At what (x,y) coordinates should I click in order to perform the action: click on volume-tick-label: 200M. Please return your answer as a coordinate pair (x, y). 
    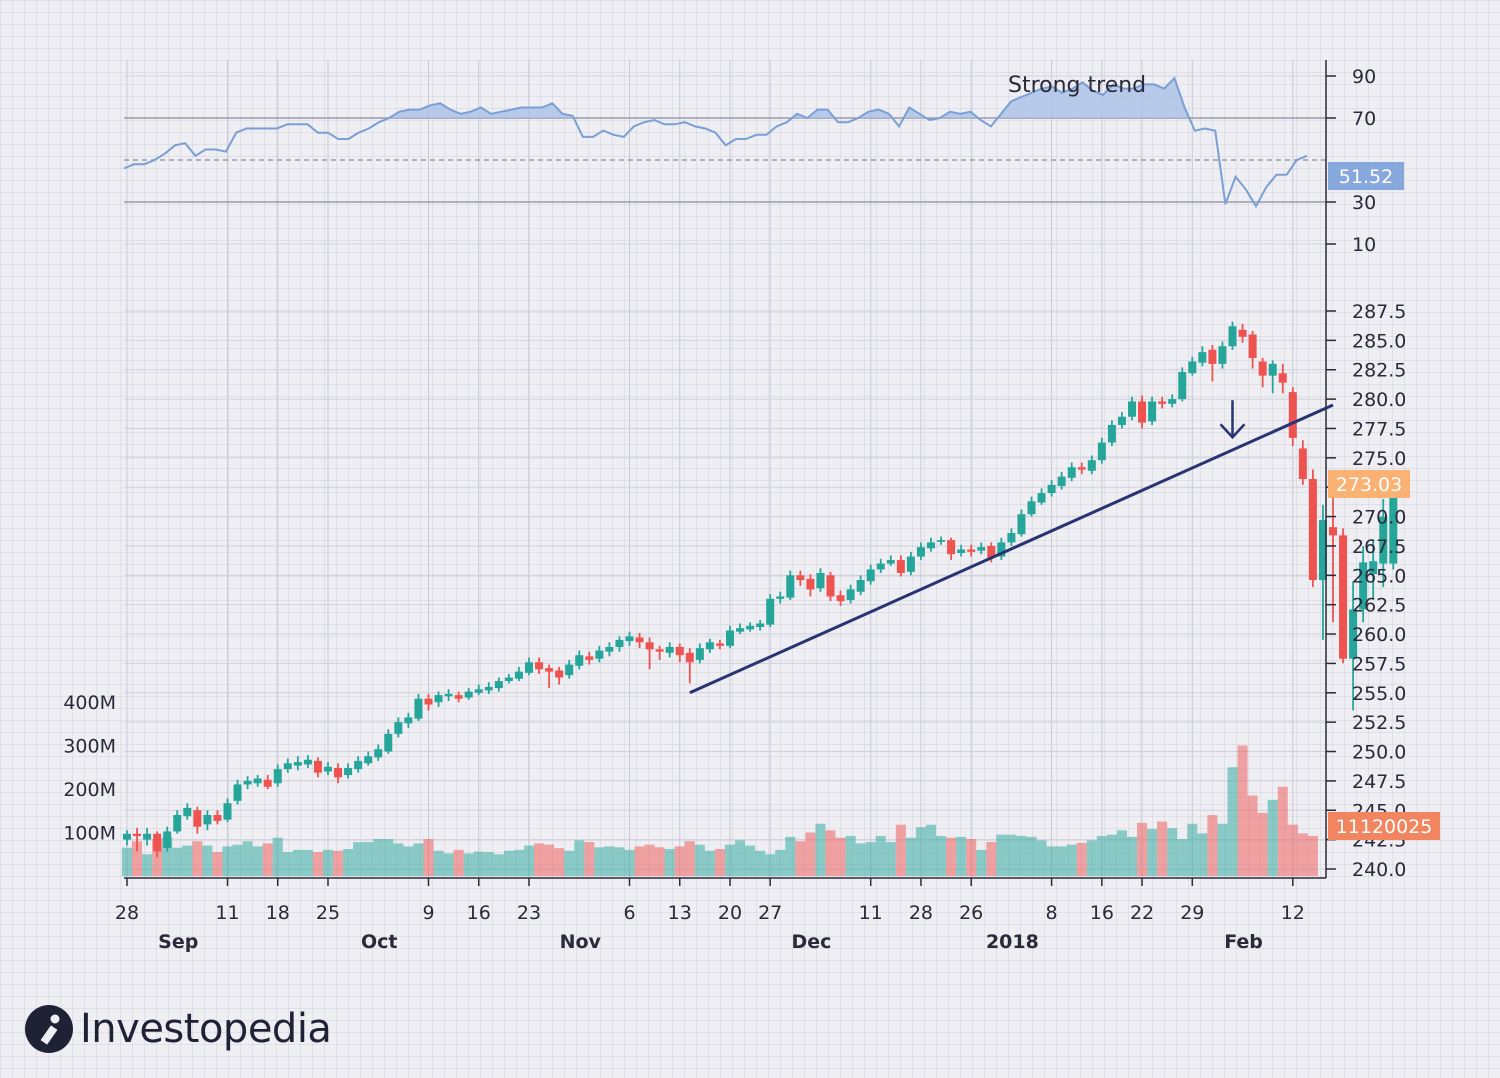
    Looking at the image, I should click on (89, 790).